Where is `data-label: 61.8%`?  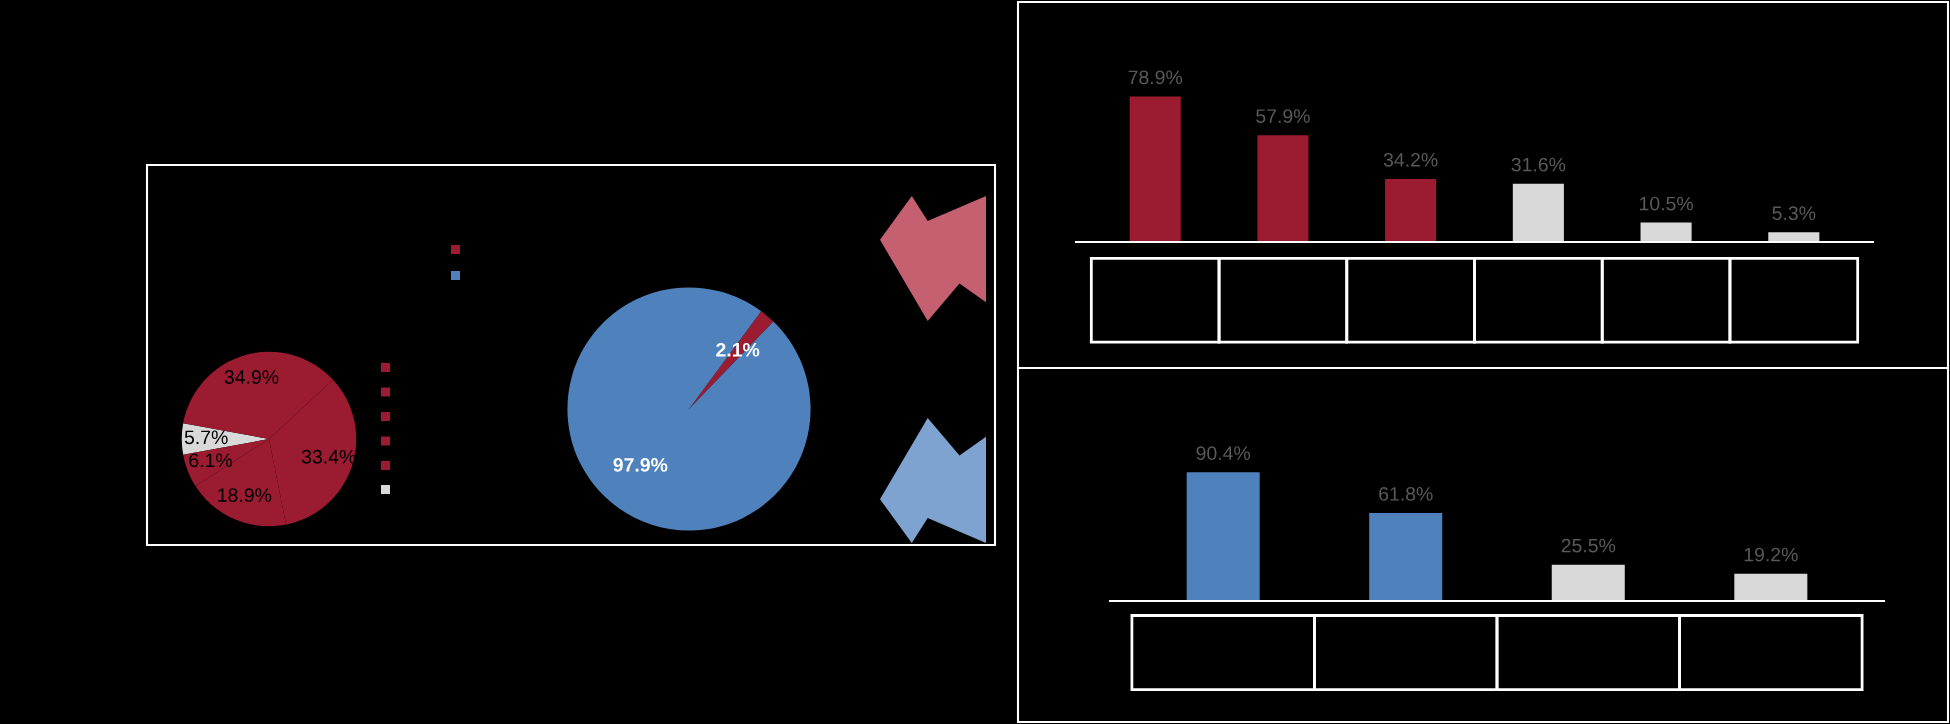
data-label: 61.8% is located at coordinates (1406, 494).